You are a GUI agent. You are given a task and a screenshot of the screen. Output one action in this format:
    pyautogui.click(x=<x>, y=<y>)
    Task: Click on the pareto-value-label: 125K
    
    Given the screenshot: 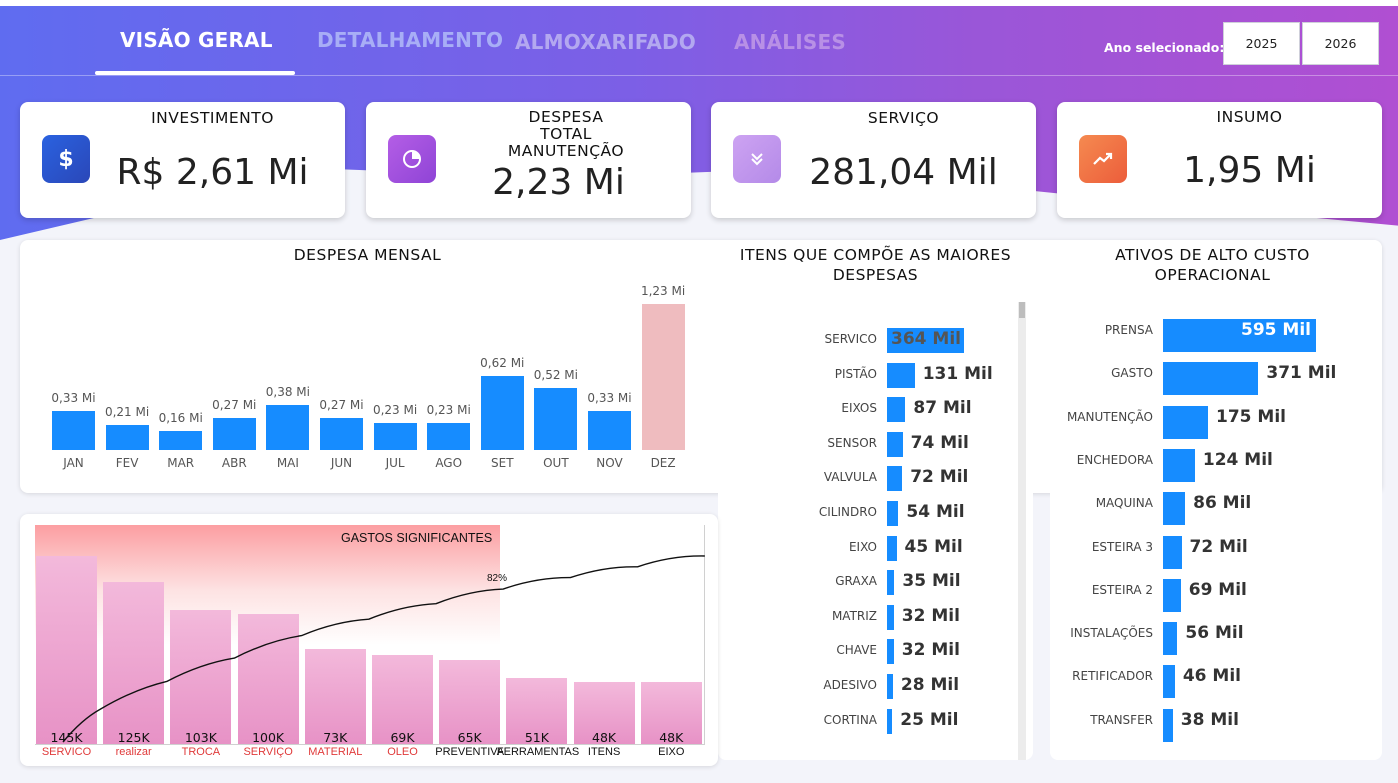 What is the action you would take?
    pyautogui.click(x=133, y=737)
    